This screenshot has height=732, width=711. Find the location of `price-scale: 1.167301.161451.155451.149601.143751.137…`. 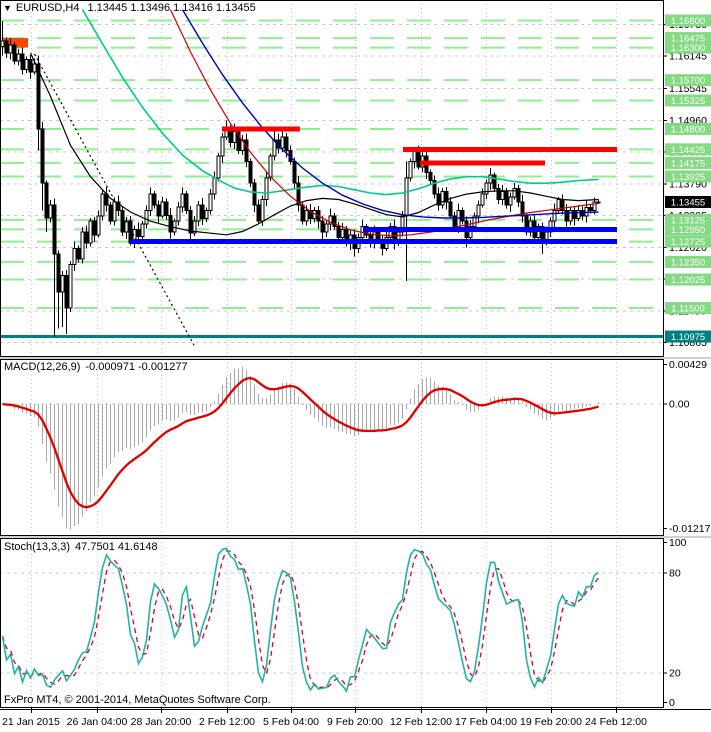

price-scale: 1.167301.161451.155451.149601.143751.137… is located at coordinates (687, 361).